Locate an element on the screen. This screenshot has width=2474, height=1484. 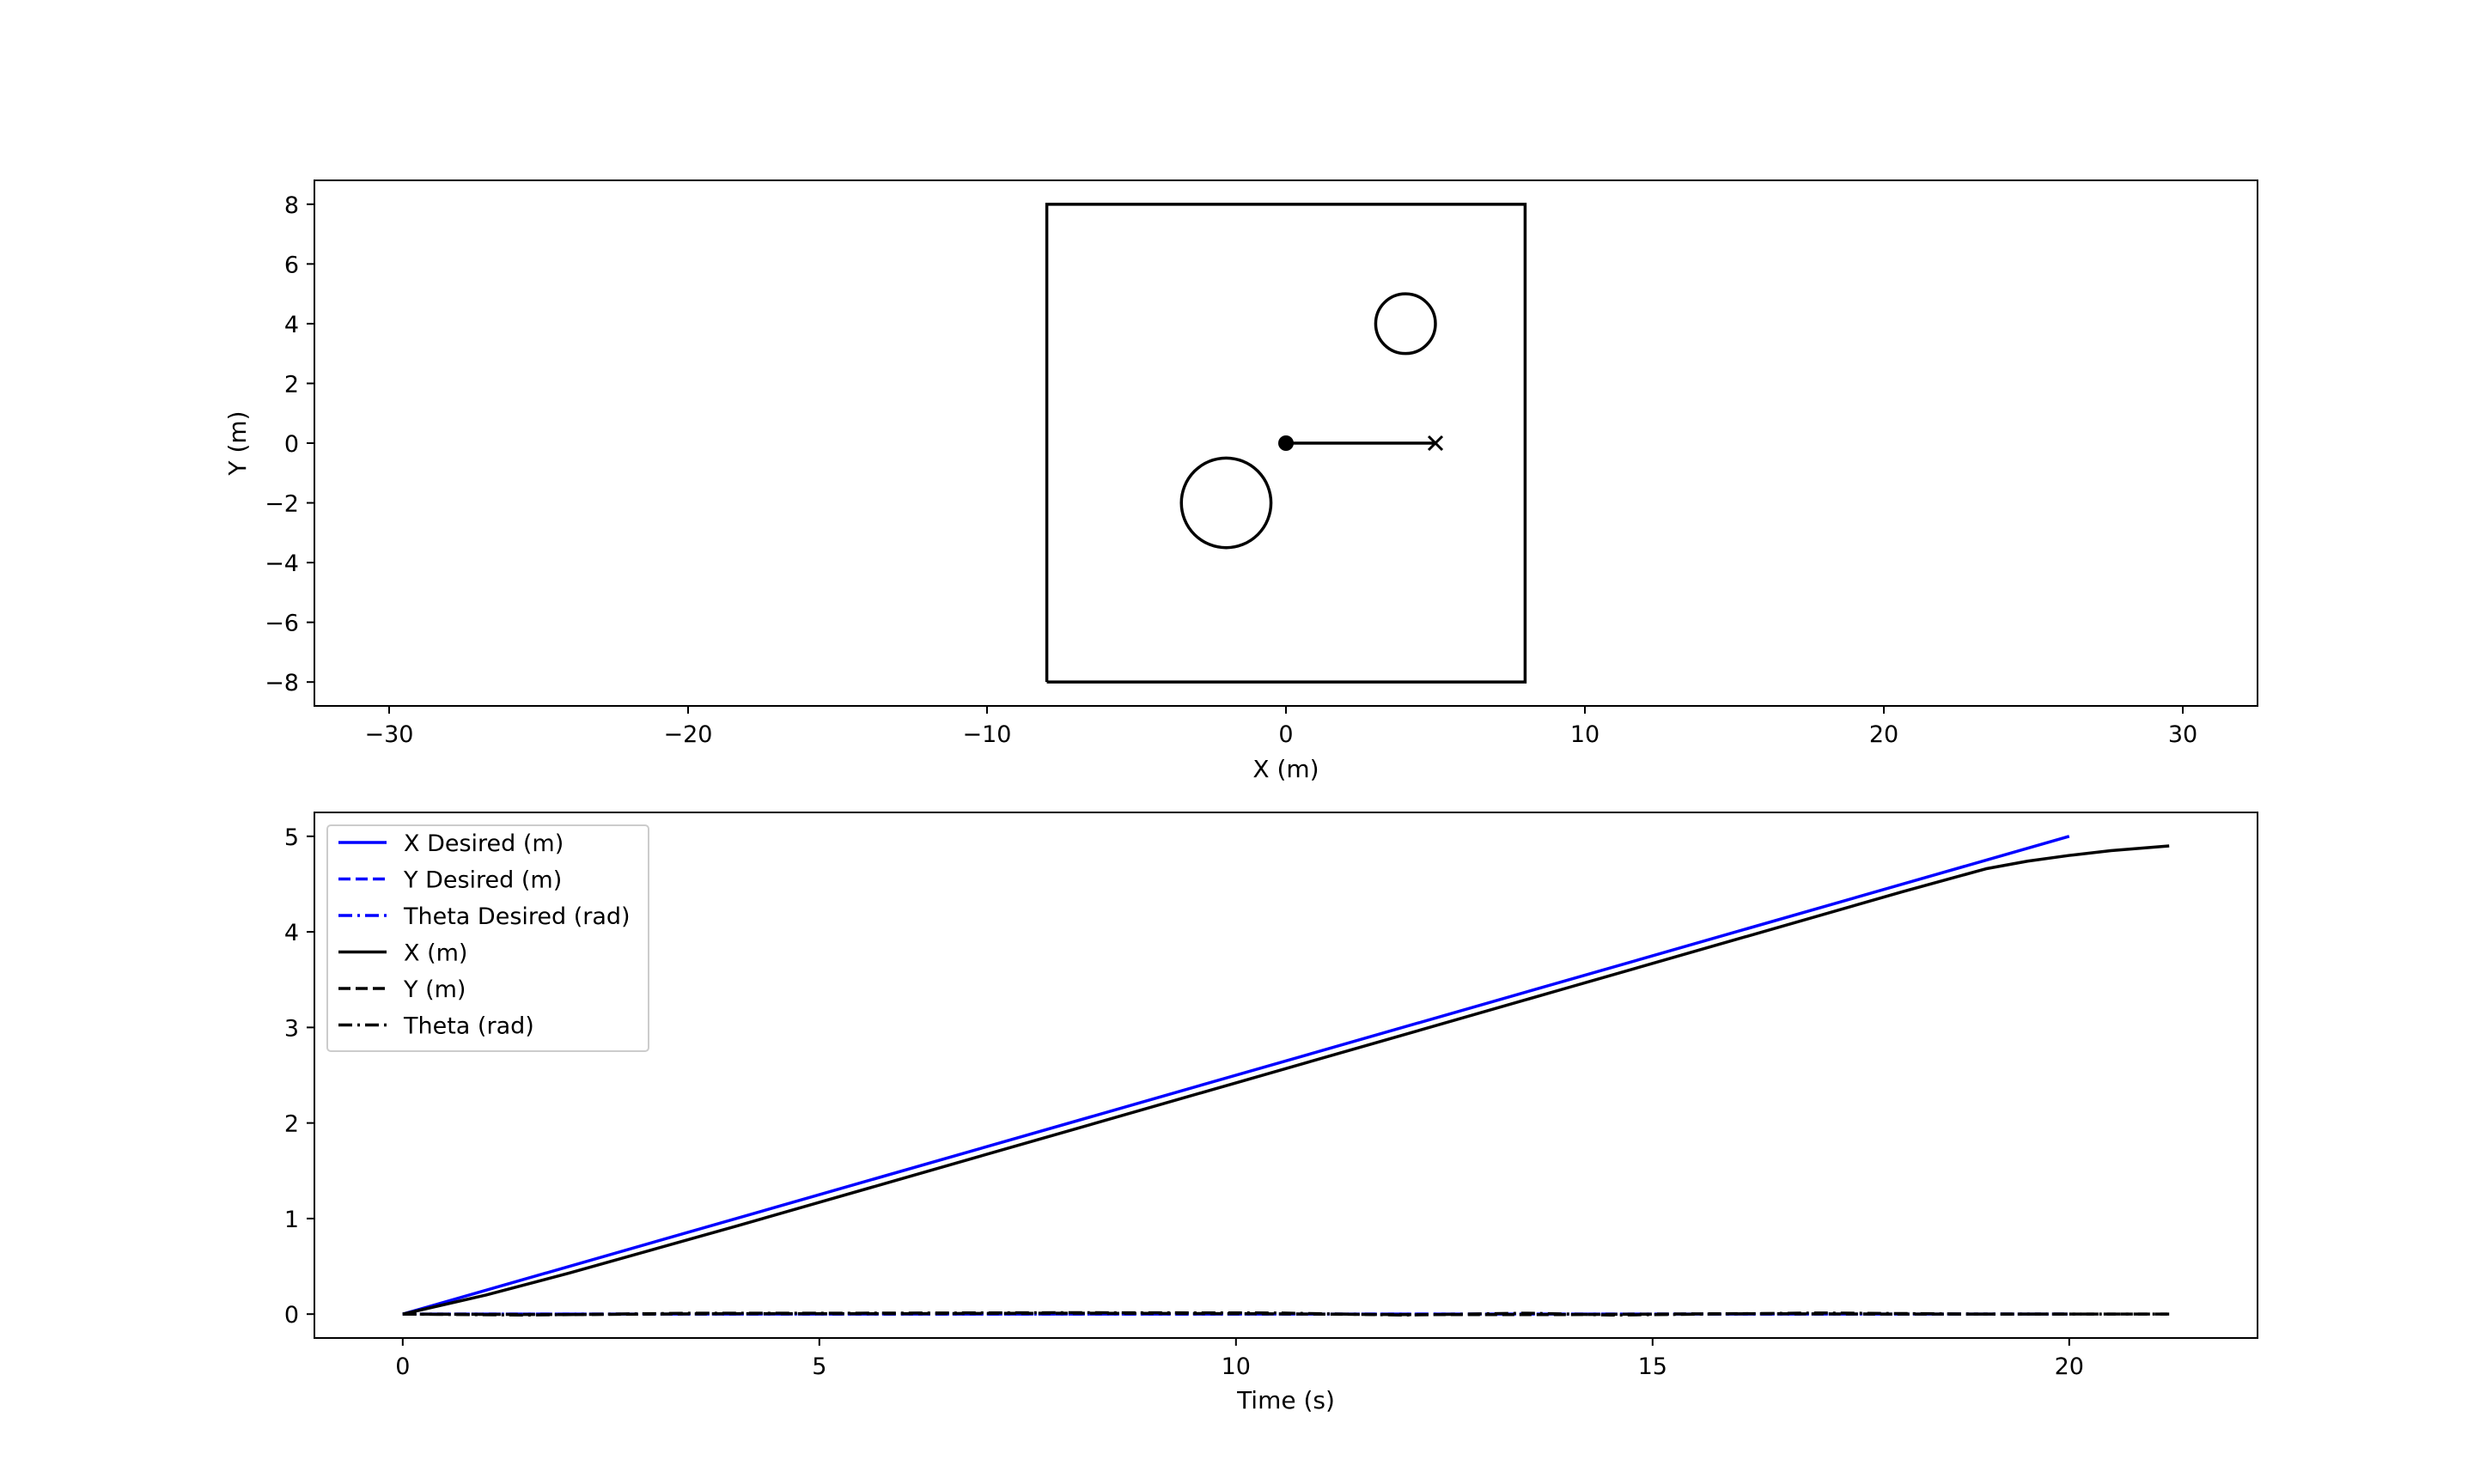
workspace-map-xlabel: X (m) is located at coordinates (1285, 769).